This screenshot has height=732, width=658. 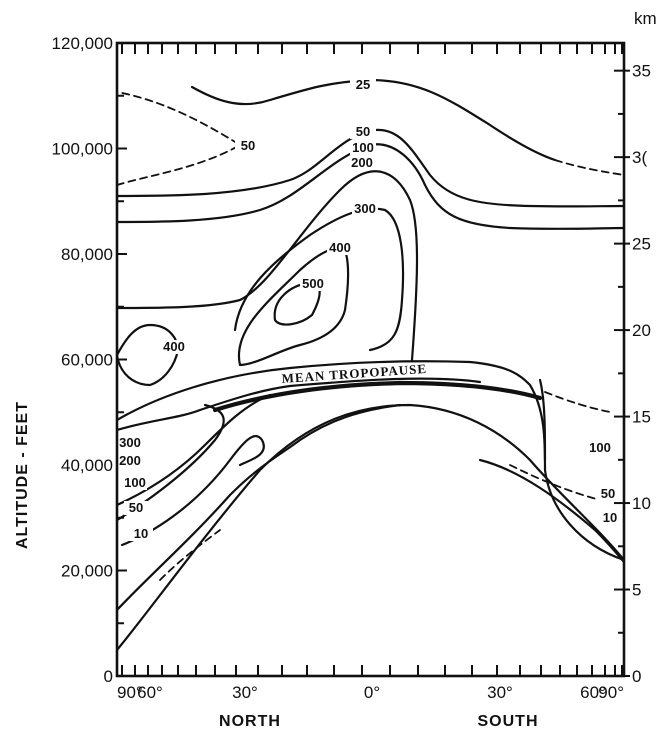 What do you see at coordinates (377, 396) in the screenshot?
I see `mean-tropopause-line` at bounding box center [377, 396].